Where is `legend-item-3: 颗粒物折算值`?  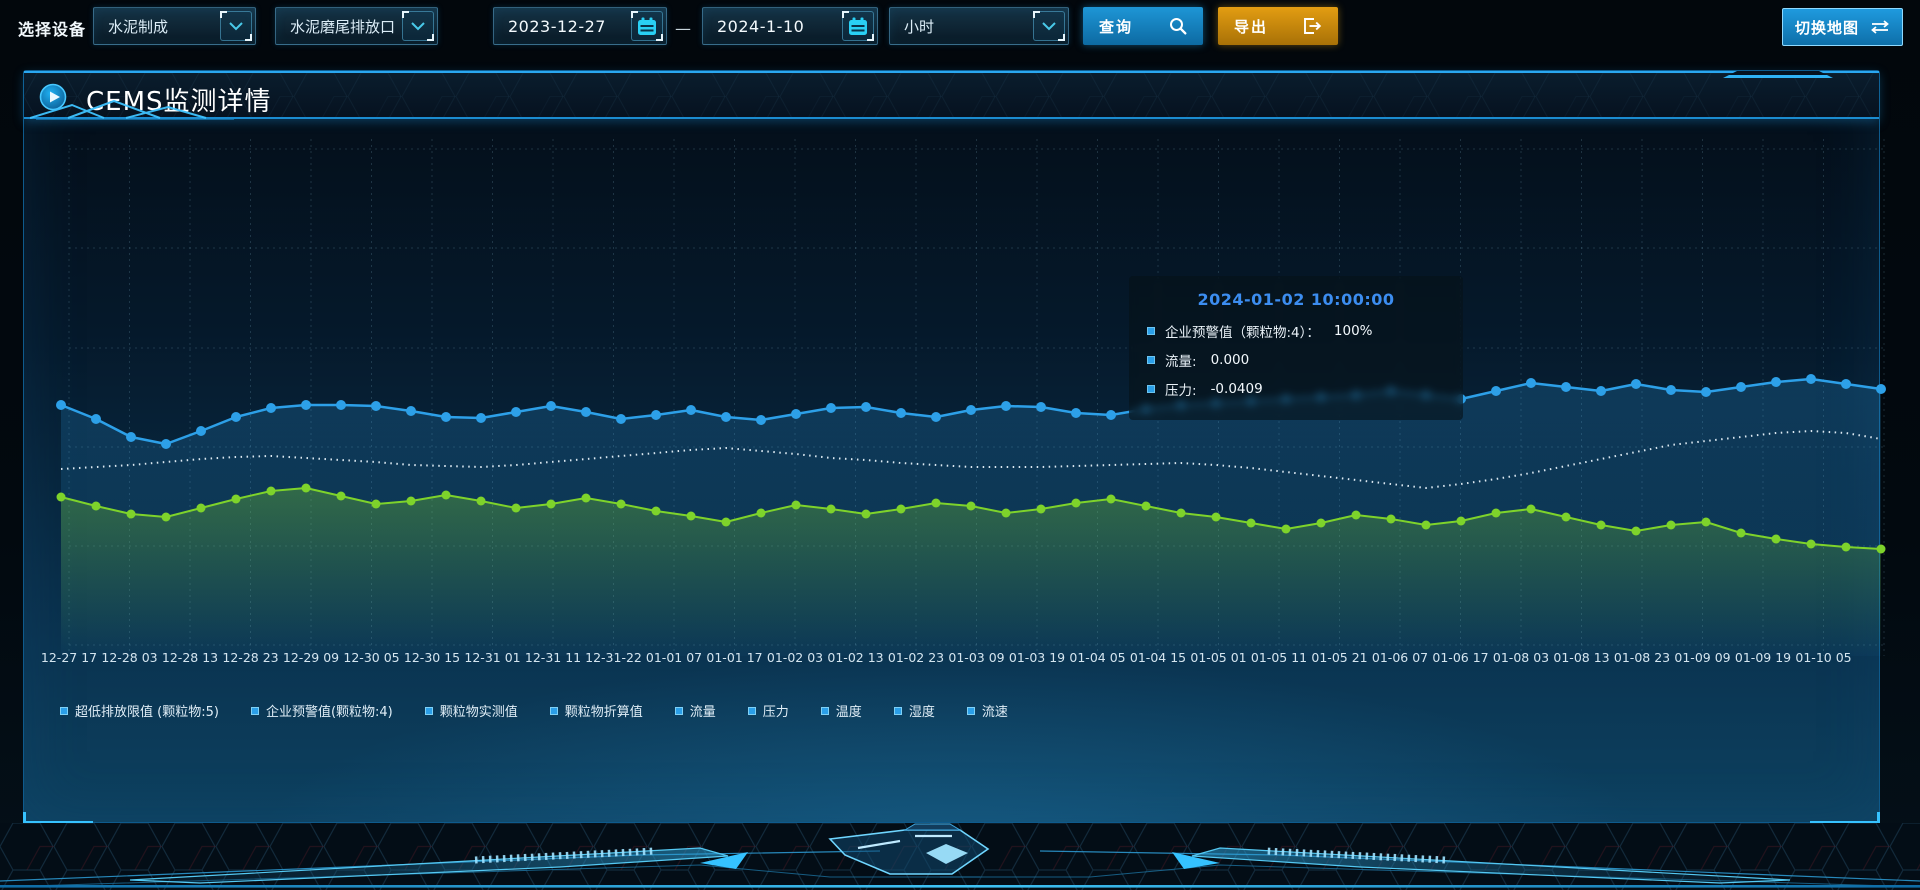
legend-item-3: 颗粒物折算值 is located at coordinates (596, 710).